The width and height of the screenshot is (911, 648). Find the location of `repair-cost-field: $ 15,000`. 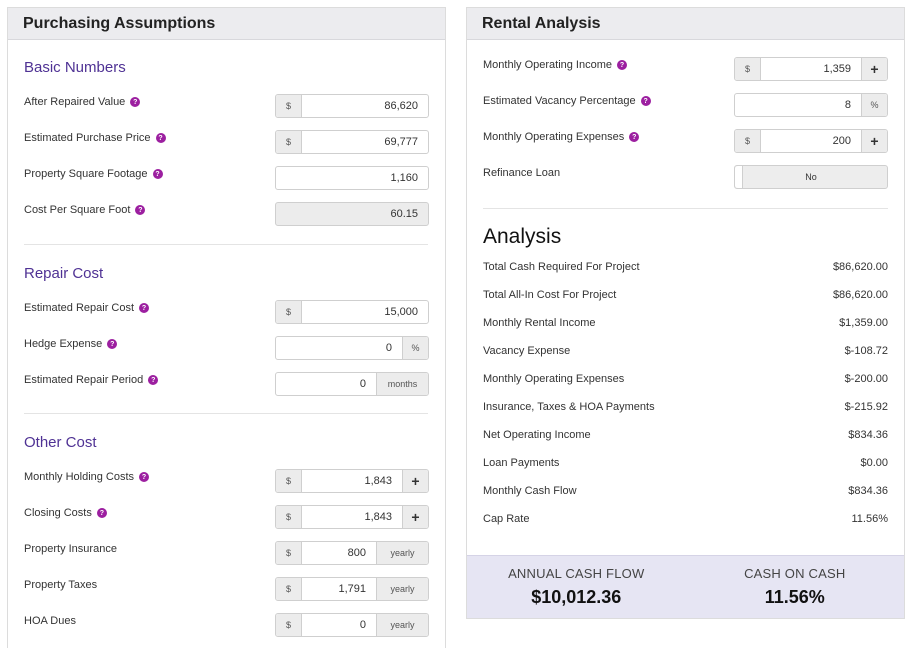

repair-cost-field: $ 15,000 is located at coordinates (352, 312).